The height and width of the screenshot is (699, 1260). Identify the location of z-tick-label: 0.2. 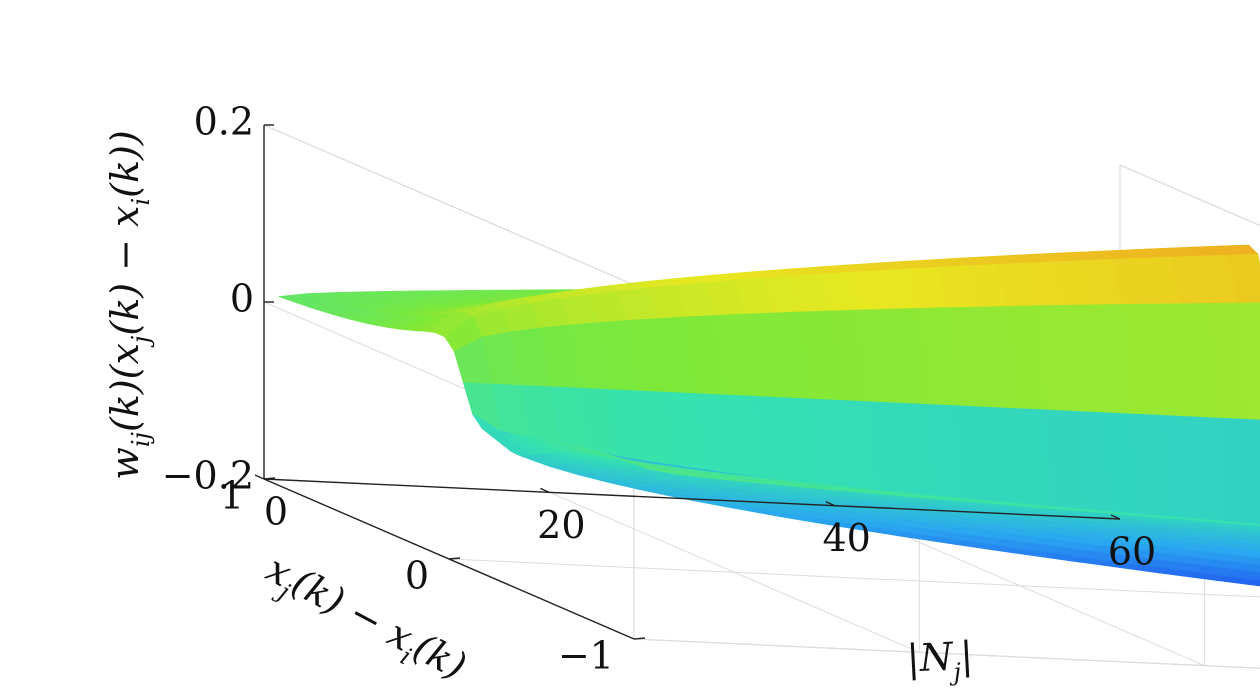
(224, 122).